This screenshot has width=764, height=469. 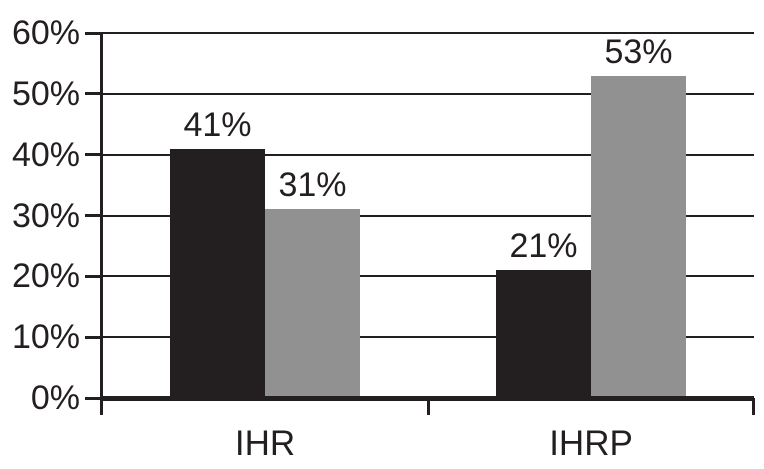 I want to click on y-tick-label: 30%, so click(x=45, y=215).